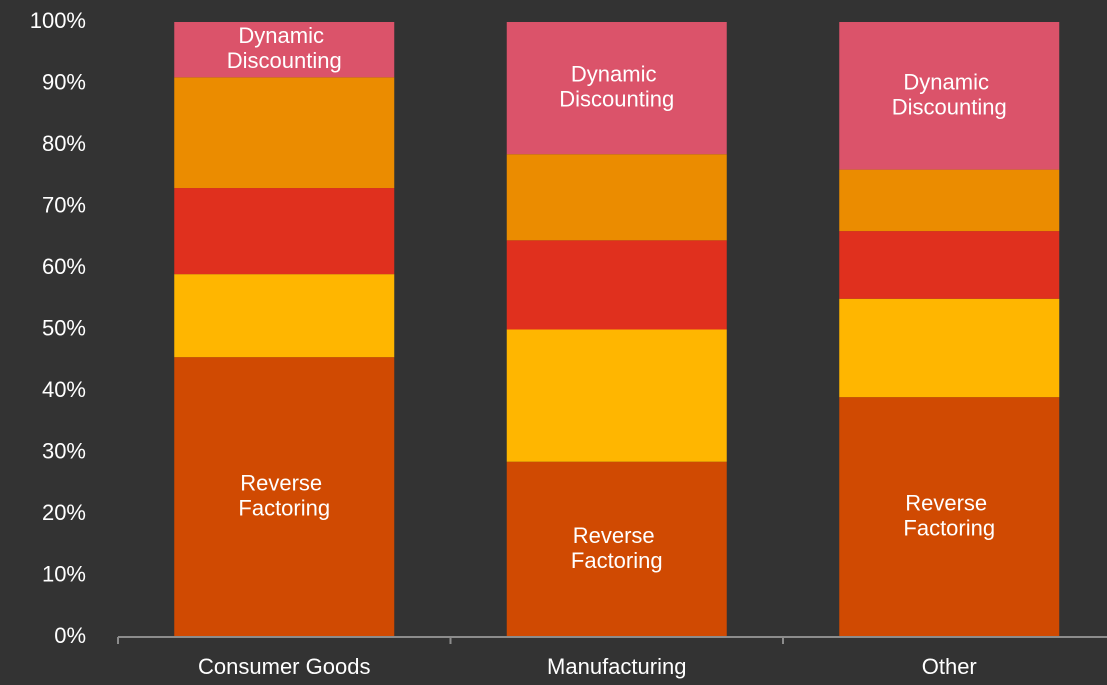  I want to click on y-tick-label: 90%, so click(64, 81).